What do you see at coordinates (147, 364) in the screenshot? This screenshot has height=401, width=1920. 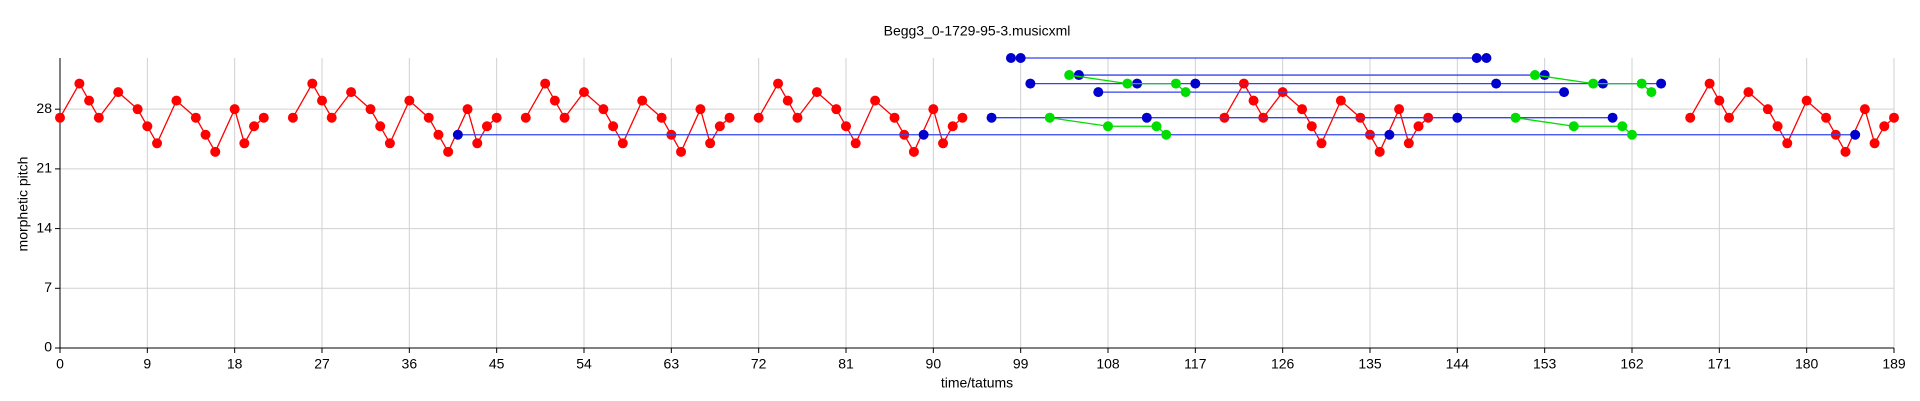 I see `x-tick-label: 9` at bounding box center [147, 364].